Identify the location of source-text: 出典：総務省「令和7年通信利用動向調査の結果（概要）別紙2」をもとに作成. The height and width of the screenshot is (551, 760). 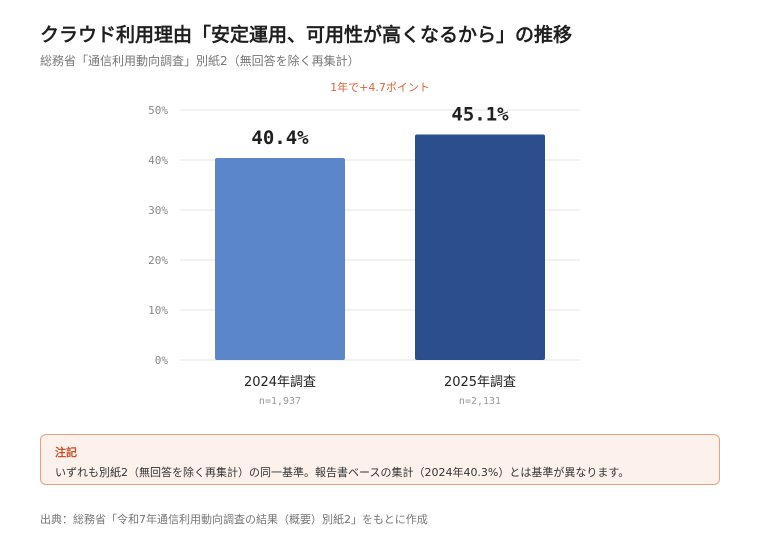
(234, 519).